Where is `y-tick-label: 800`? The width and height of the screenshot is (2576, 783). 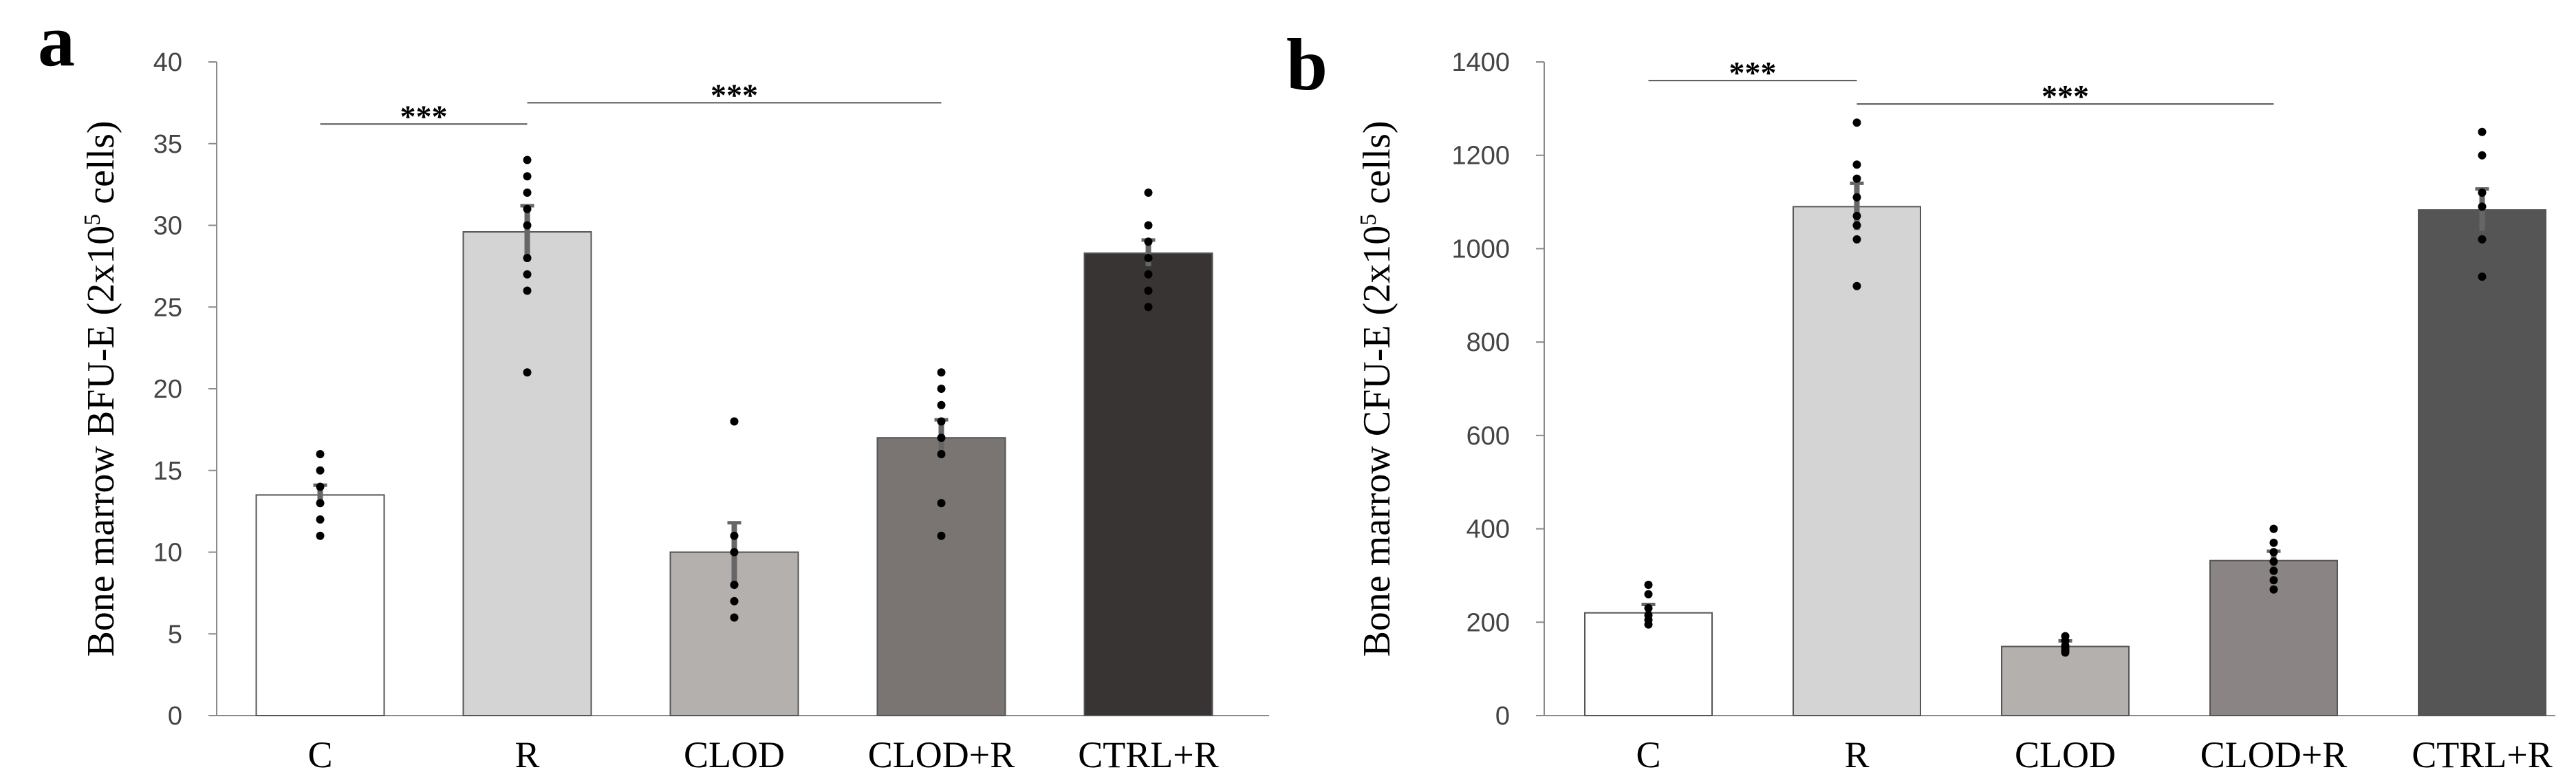
y-tick-label: 800 is located at coordinates (1488, 342).